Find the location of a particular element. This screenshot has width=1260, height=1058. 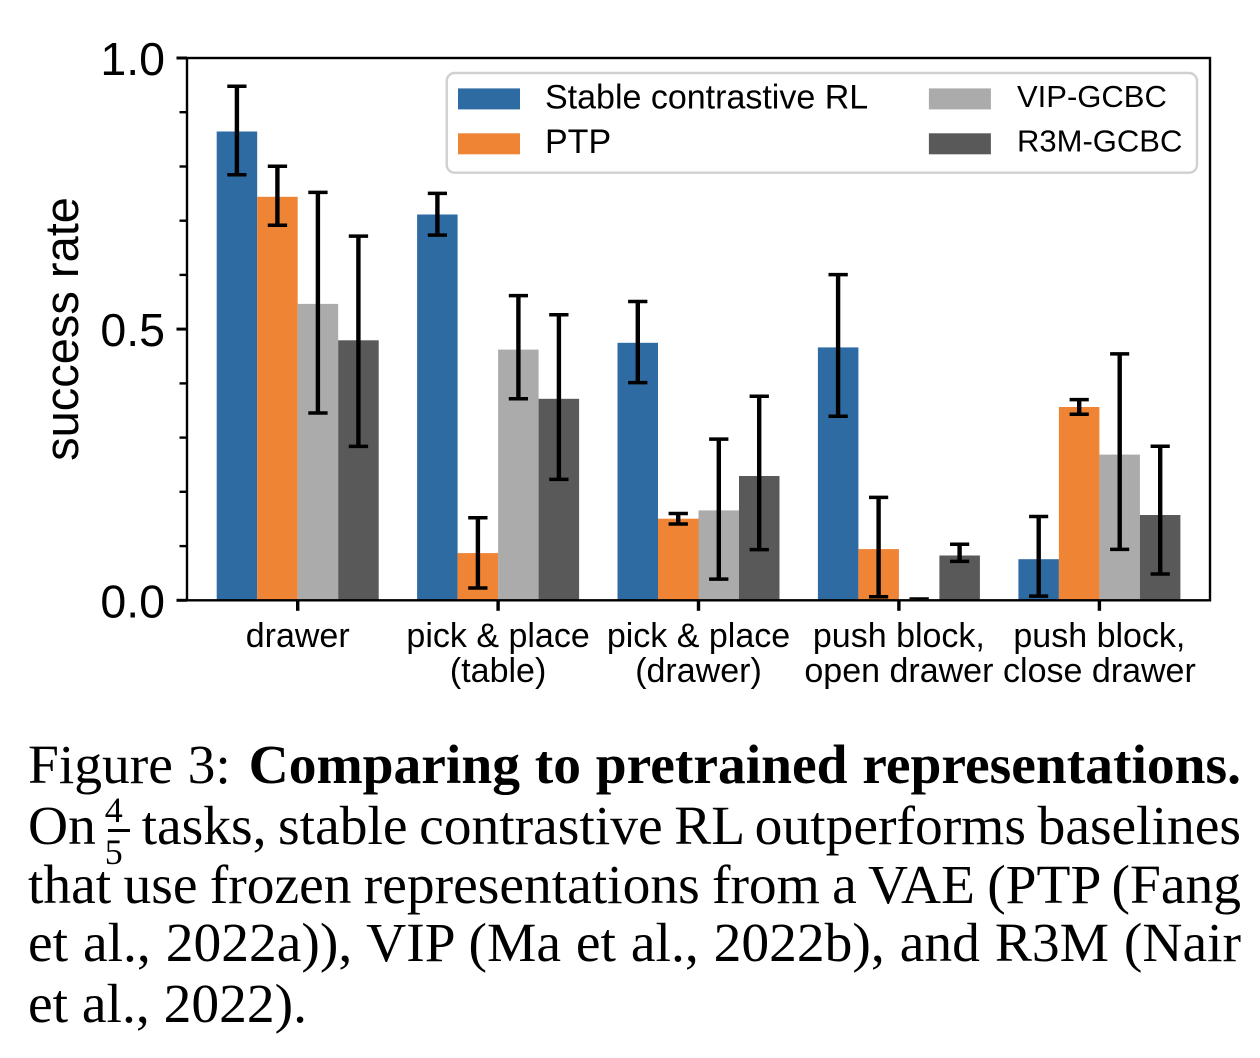

svg-text: 0.0 is located at coordinates (132, 601).